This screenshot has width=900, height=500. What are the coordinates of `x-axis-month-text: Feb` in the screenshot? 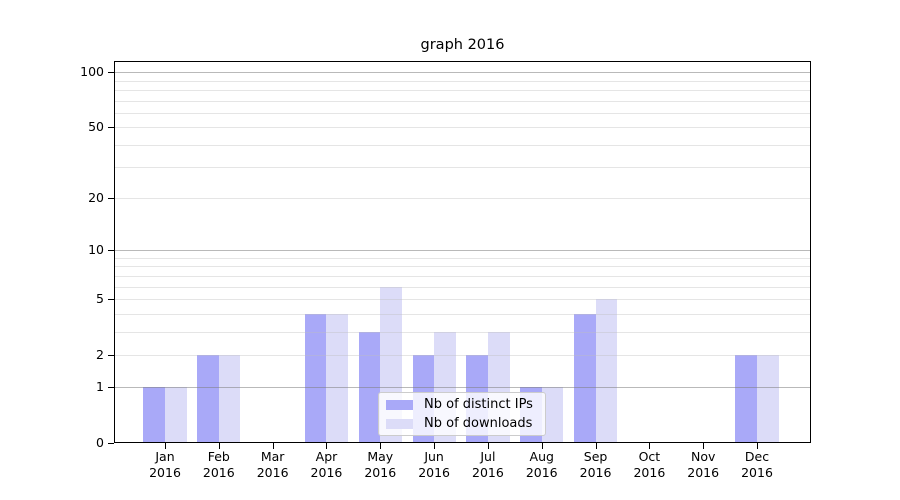 It's located at (218, 456).